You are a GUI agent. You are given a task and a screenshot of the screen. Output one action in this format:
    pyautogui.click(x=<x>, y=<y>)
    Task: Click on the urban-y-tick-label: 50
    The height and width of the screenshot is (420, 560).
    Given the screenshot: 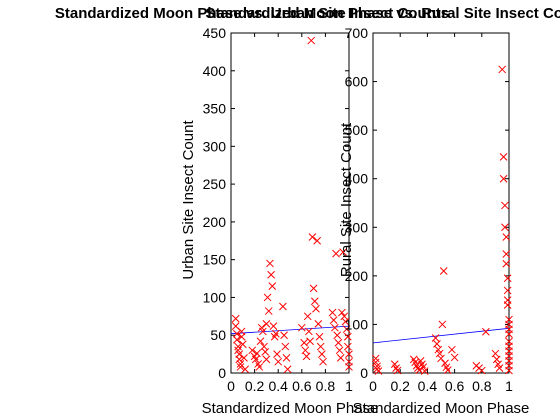 What is the action you would take?
    pyautogui.click(x=218, y=335)
    